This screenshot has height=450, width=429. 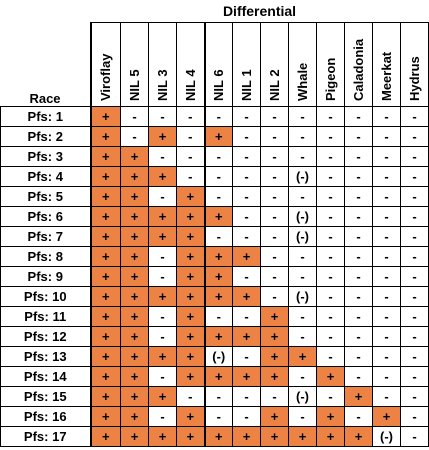 I want to click on table-row: Pfs: 11 + + - + - - + - - - - -, so click(x=214, y=316).